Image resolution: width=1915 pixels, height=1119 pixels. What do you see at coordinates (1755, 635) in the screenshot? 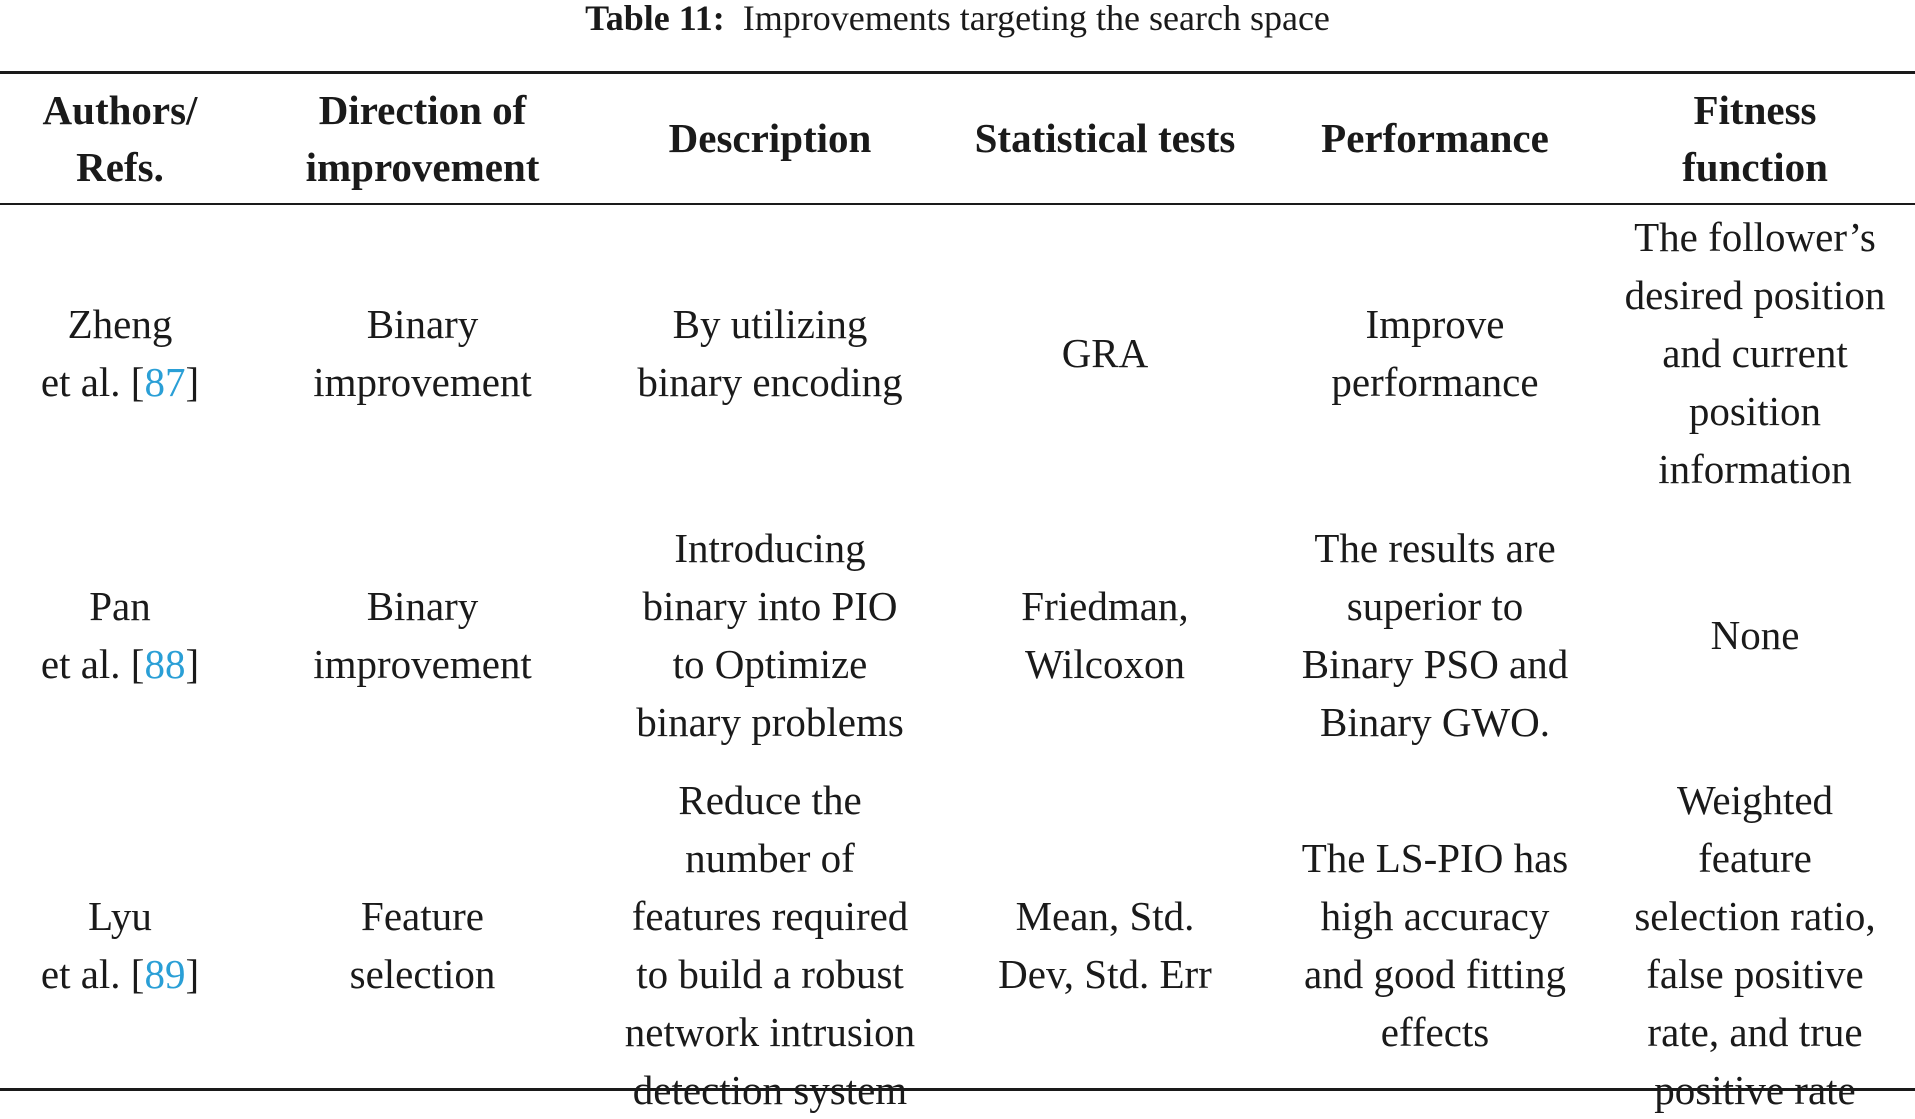
I see `fitness-function-cell: None` at bounding box center [1755, 635].